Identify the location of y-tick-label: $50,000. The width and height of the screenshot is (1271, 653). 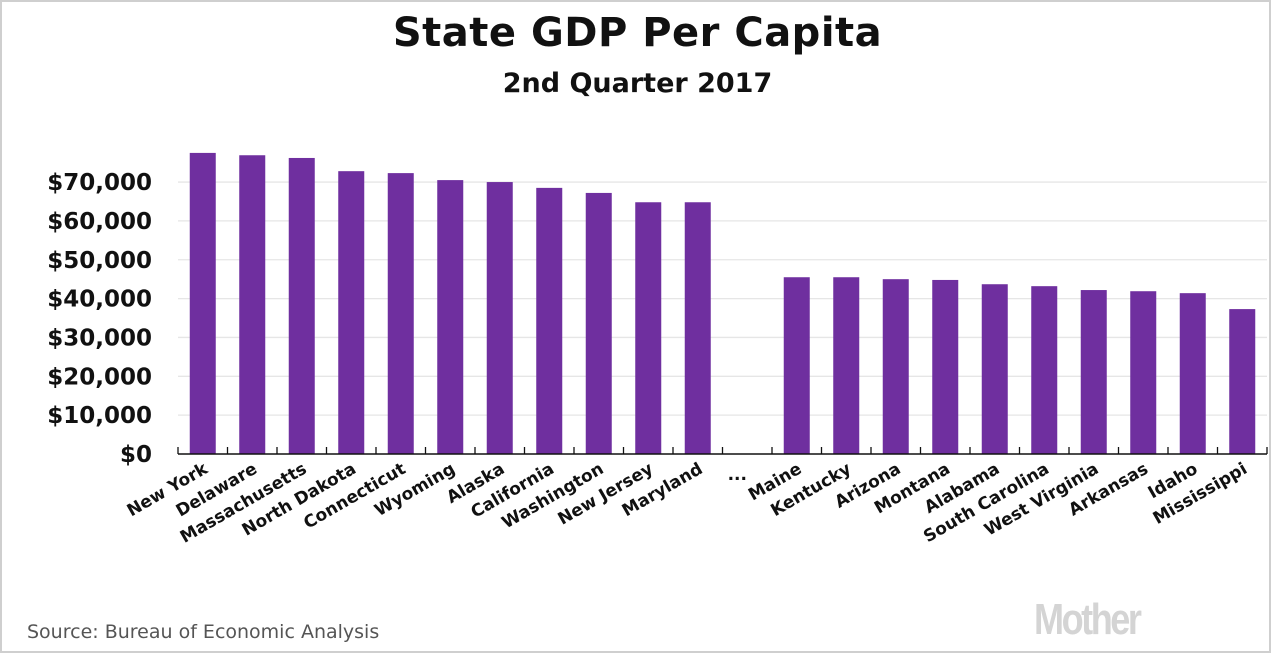
(99, 261).